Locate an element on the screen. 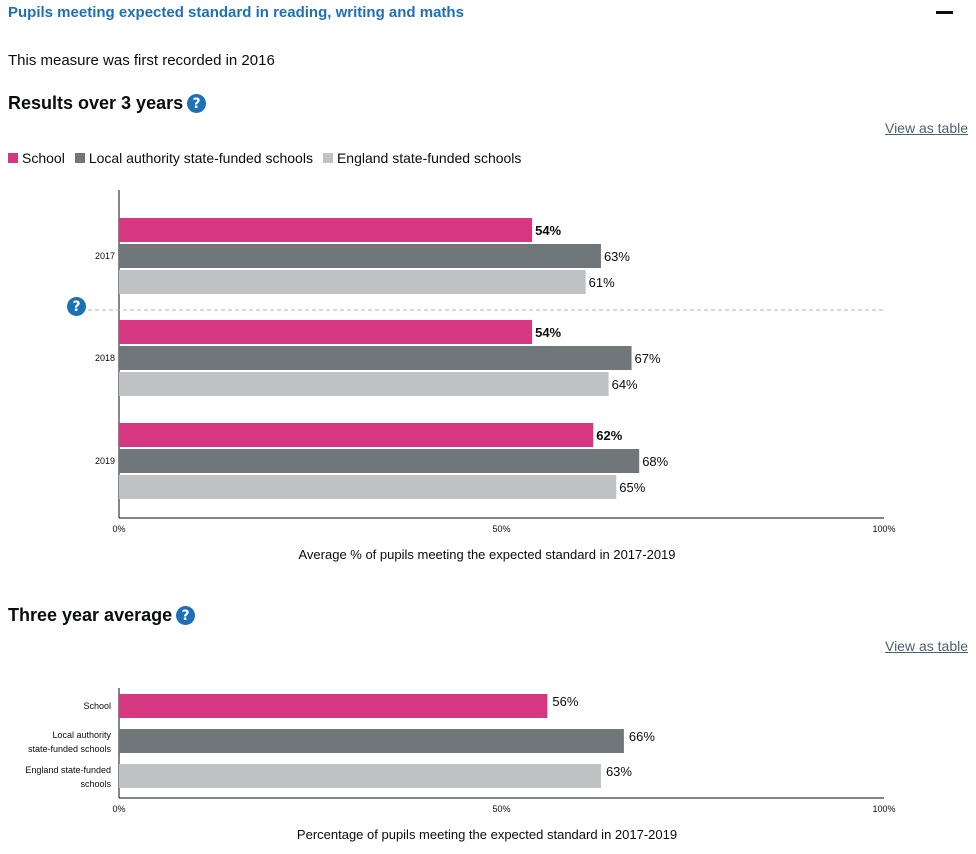 Image resolution: width=976 pixels, height=854 pixels. average-heading-text: Three year average is located at coordinates (90, 615).